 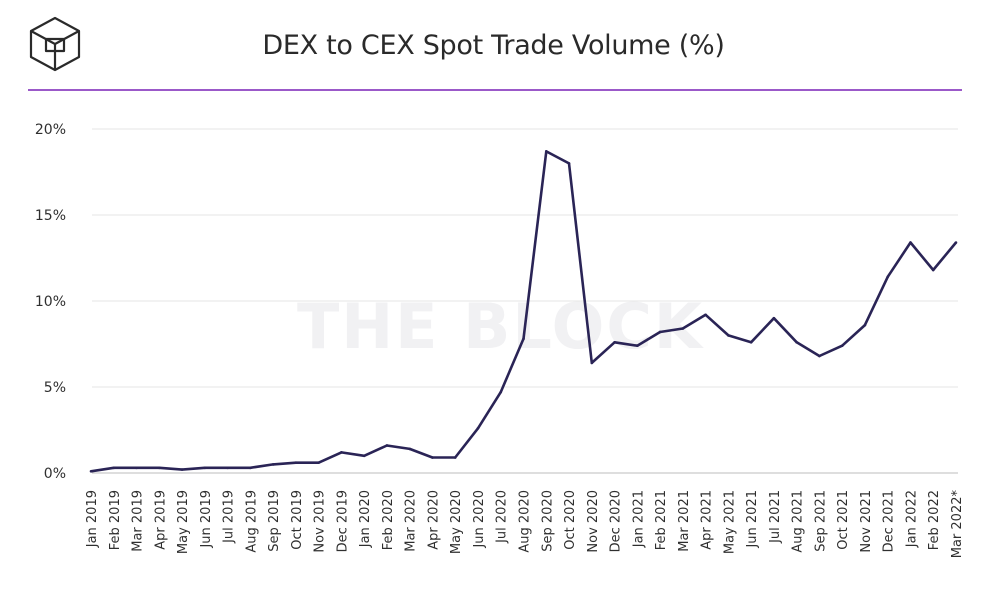 I want to click on y-tick-label: 0%, so click(x=55, y=474).